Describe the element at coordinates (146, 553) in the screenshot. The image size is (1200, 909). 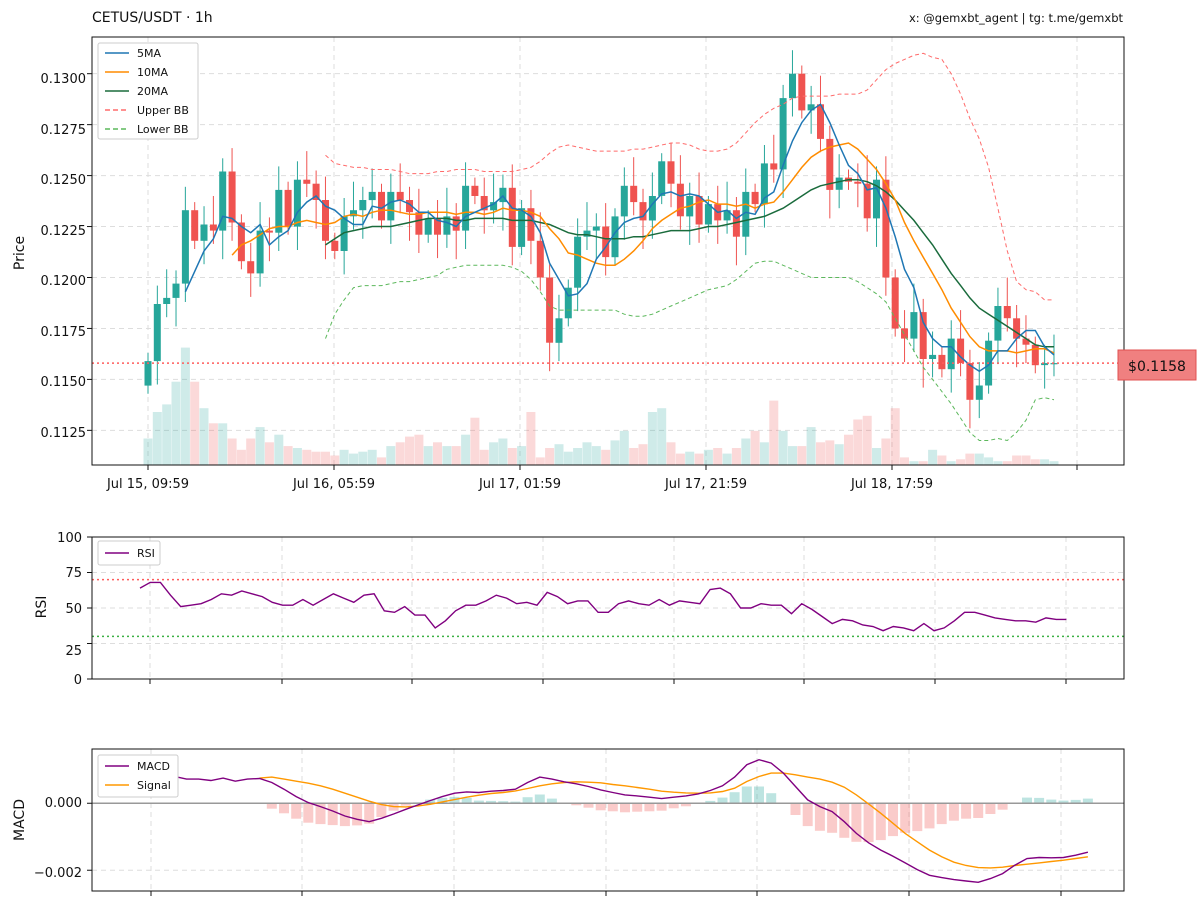
I see `legend-label: RSI` at that location.